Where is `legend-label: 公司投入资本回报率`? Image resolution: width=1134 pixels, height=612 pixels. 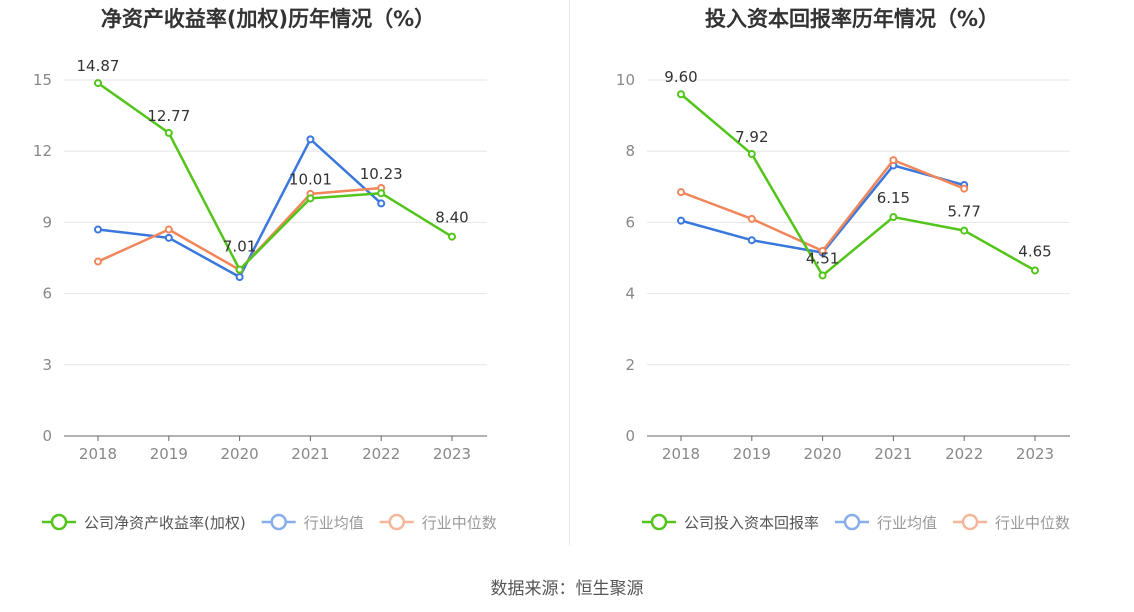 legend-label: 公司投入资本回报率 is located at coordinates (751, 523).